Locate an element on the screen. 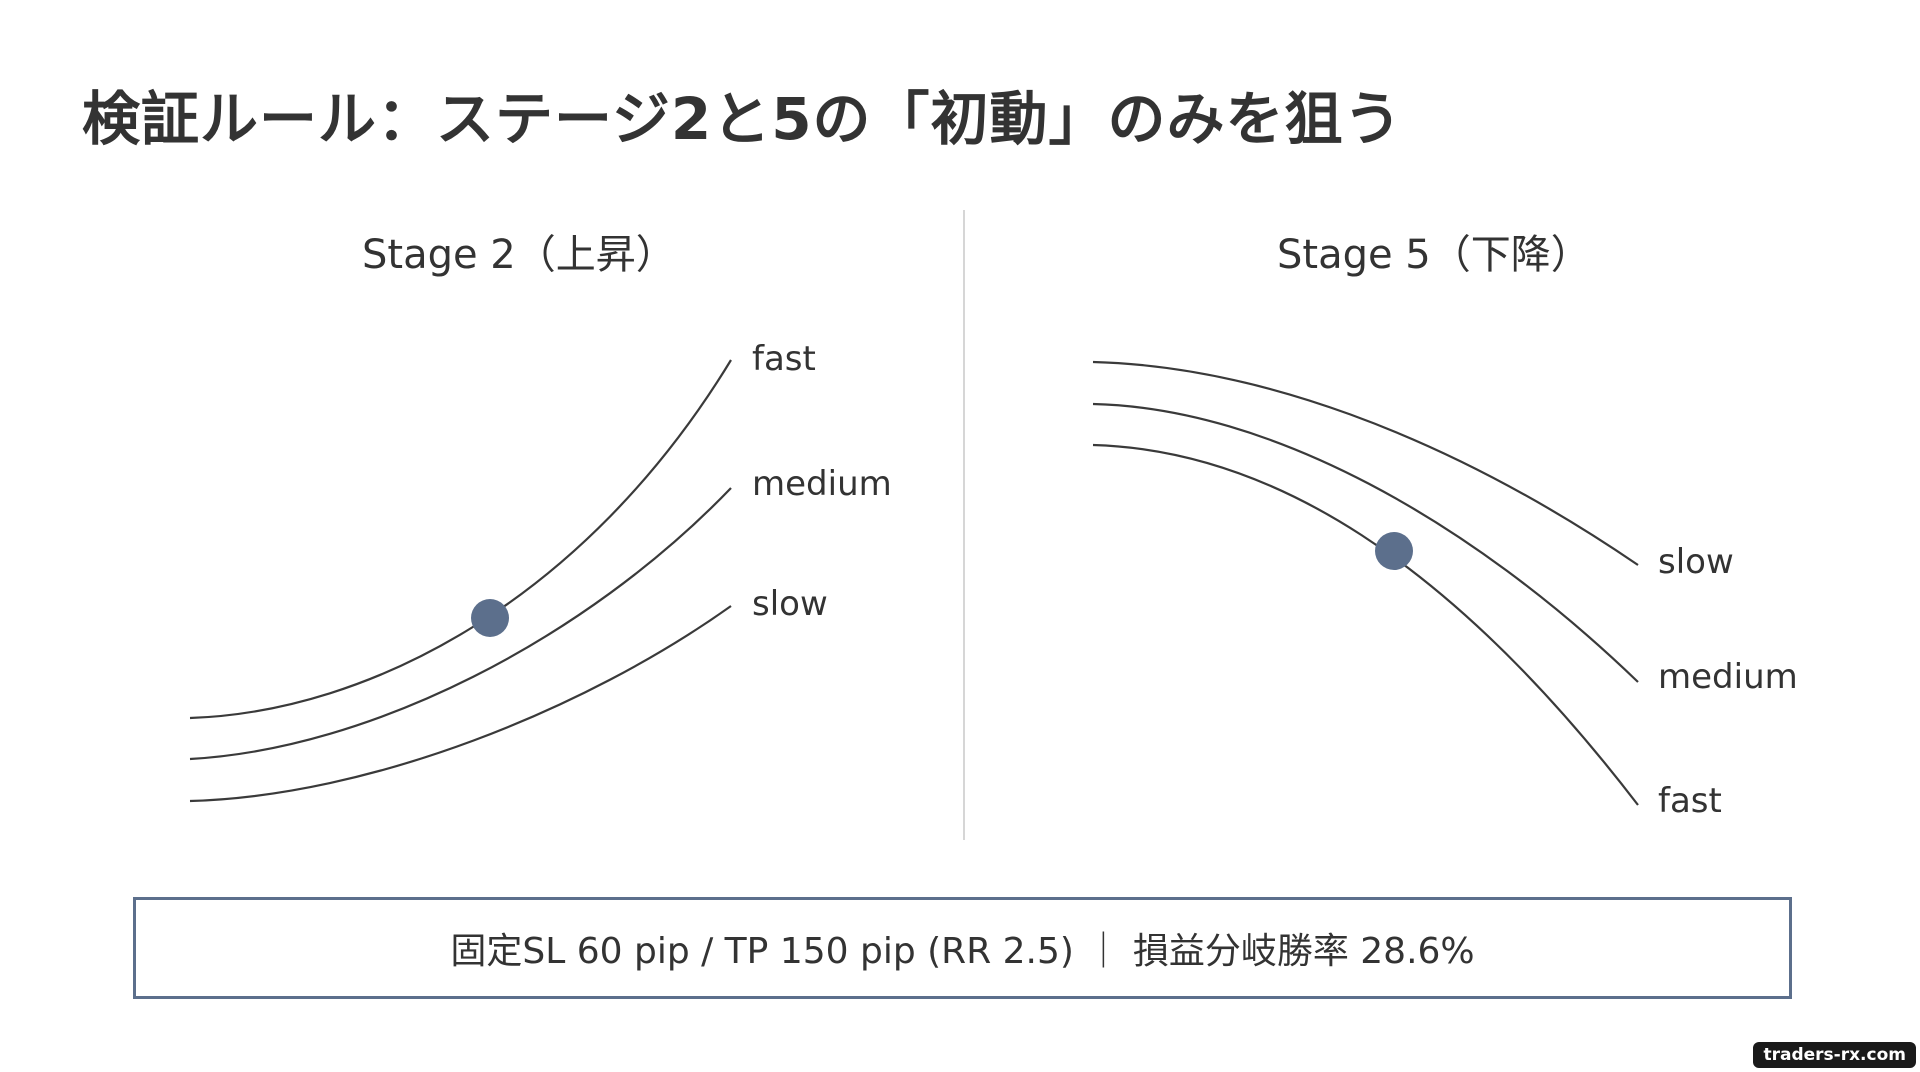  stage2-entry-marker is located at coordinates (490, 618).